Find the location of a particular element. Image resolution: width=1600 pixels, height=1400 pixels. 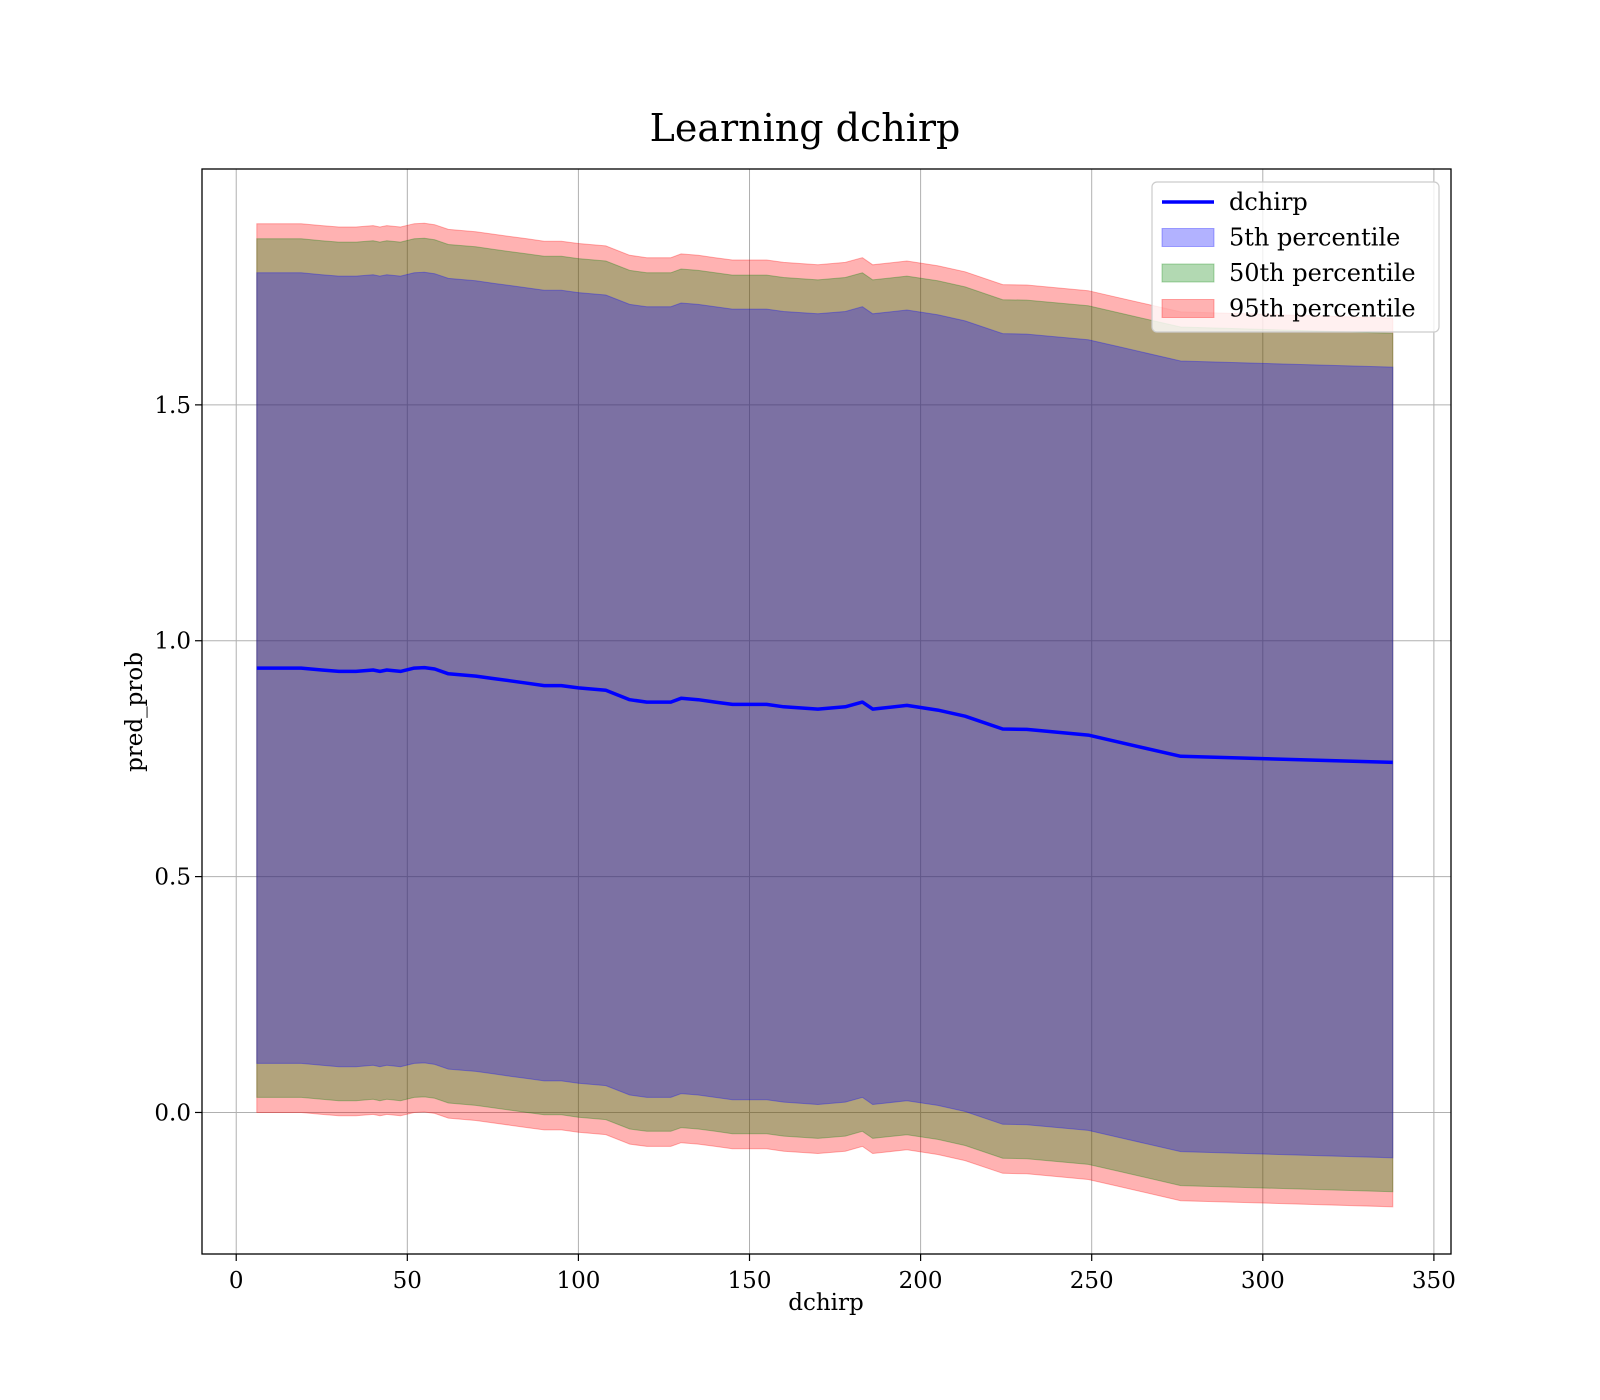

x-tick-label: 0 is located at coordinates (236, 1281).